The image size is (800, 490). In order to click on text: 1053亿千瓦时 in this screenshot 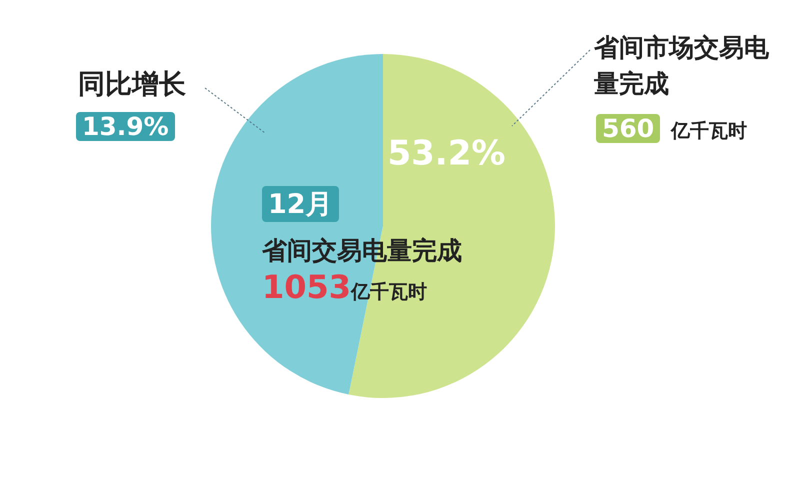, I will do `click(345, 287)`.